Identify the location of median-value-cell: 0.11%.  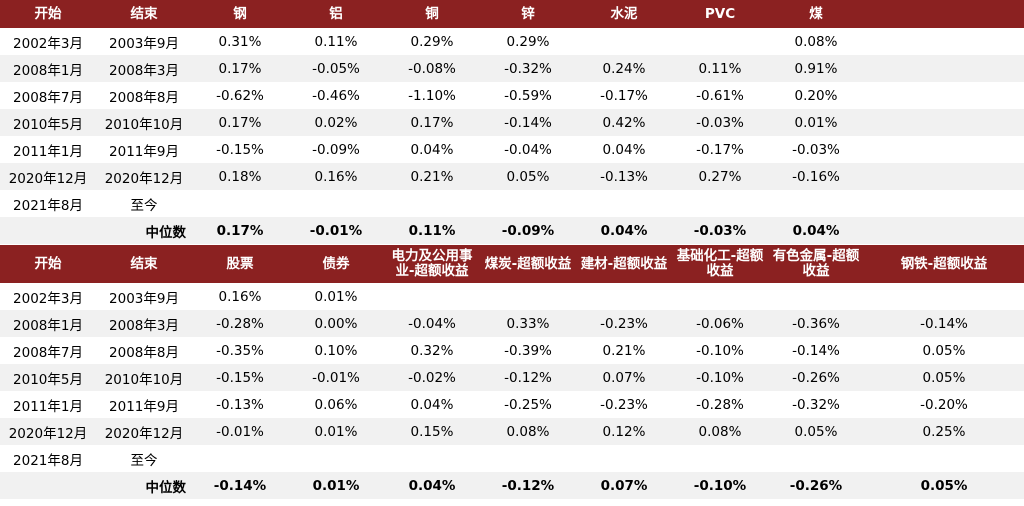
(432, 230).